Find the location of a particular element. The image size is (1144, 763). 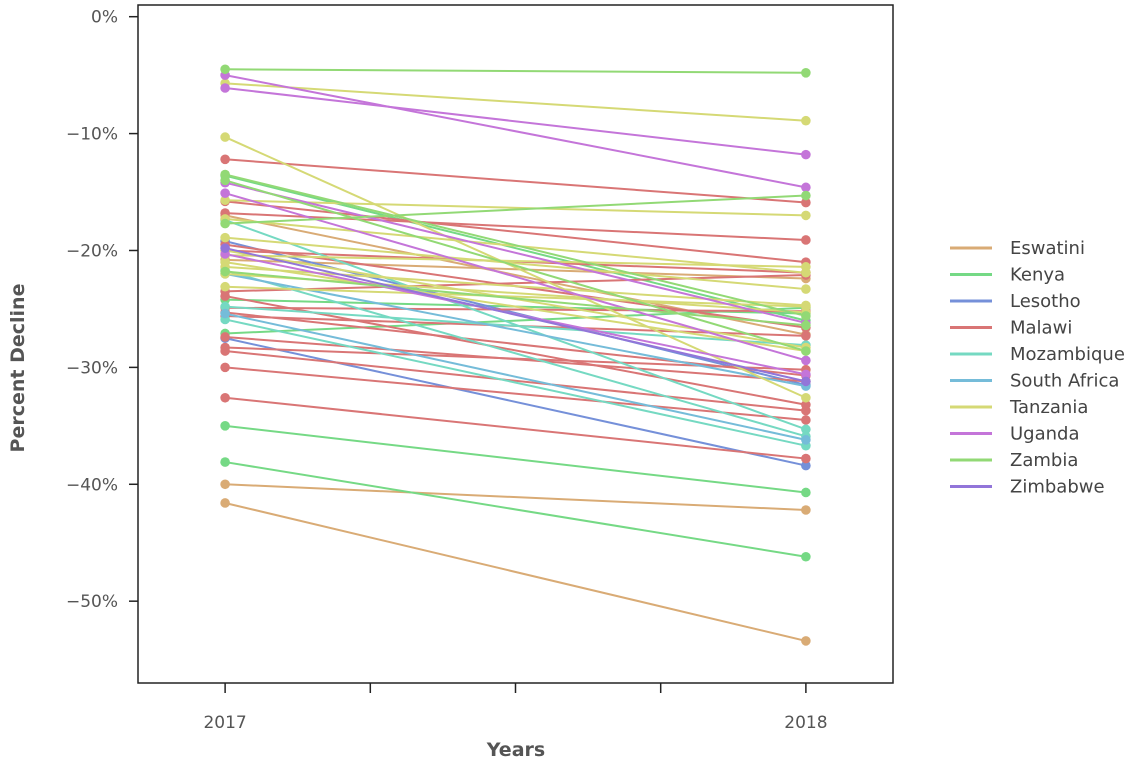

y-tick-label: 0% is located at coordinates (104, 18).